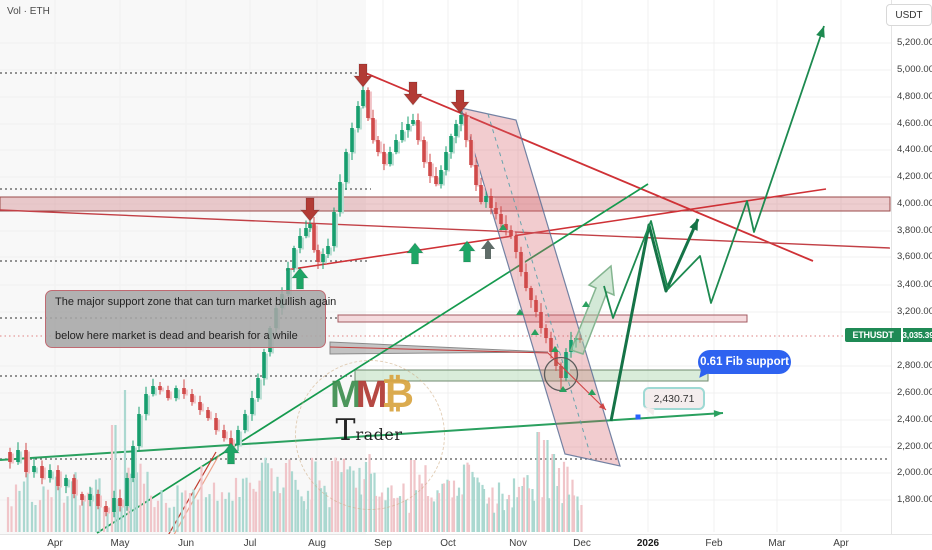 The image size is (932, 550). I want to click on projection-long, so click(714, 172).